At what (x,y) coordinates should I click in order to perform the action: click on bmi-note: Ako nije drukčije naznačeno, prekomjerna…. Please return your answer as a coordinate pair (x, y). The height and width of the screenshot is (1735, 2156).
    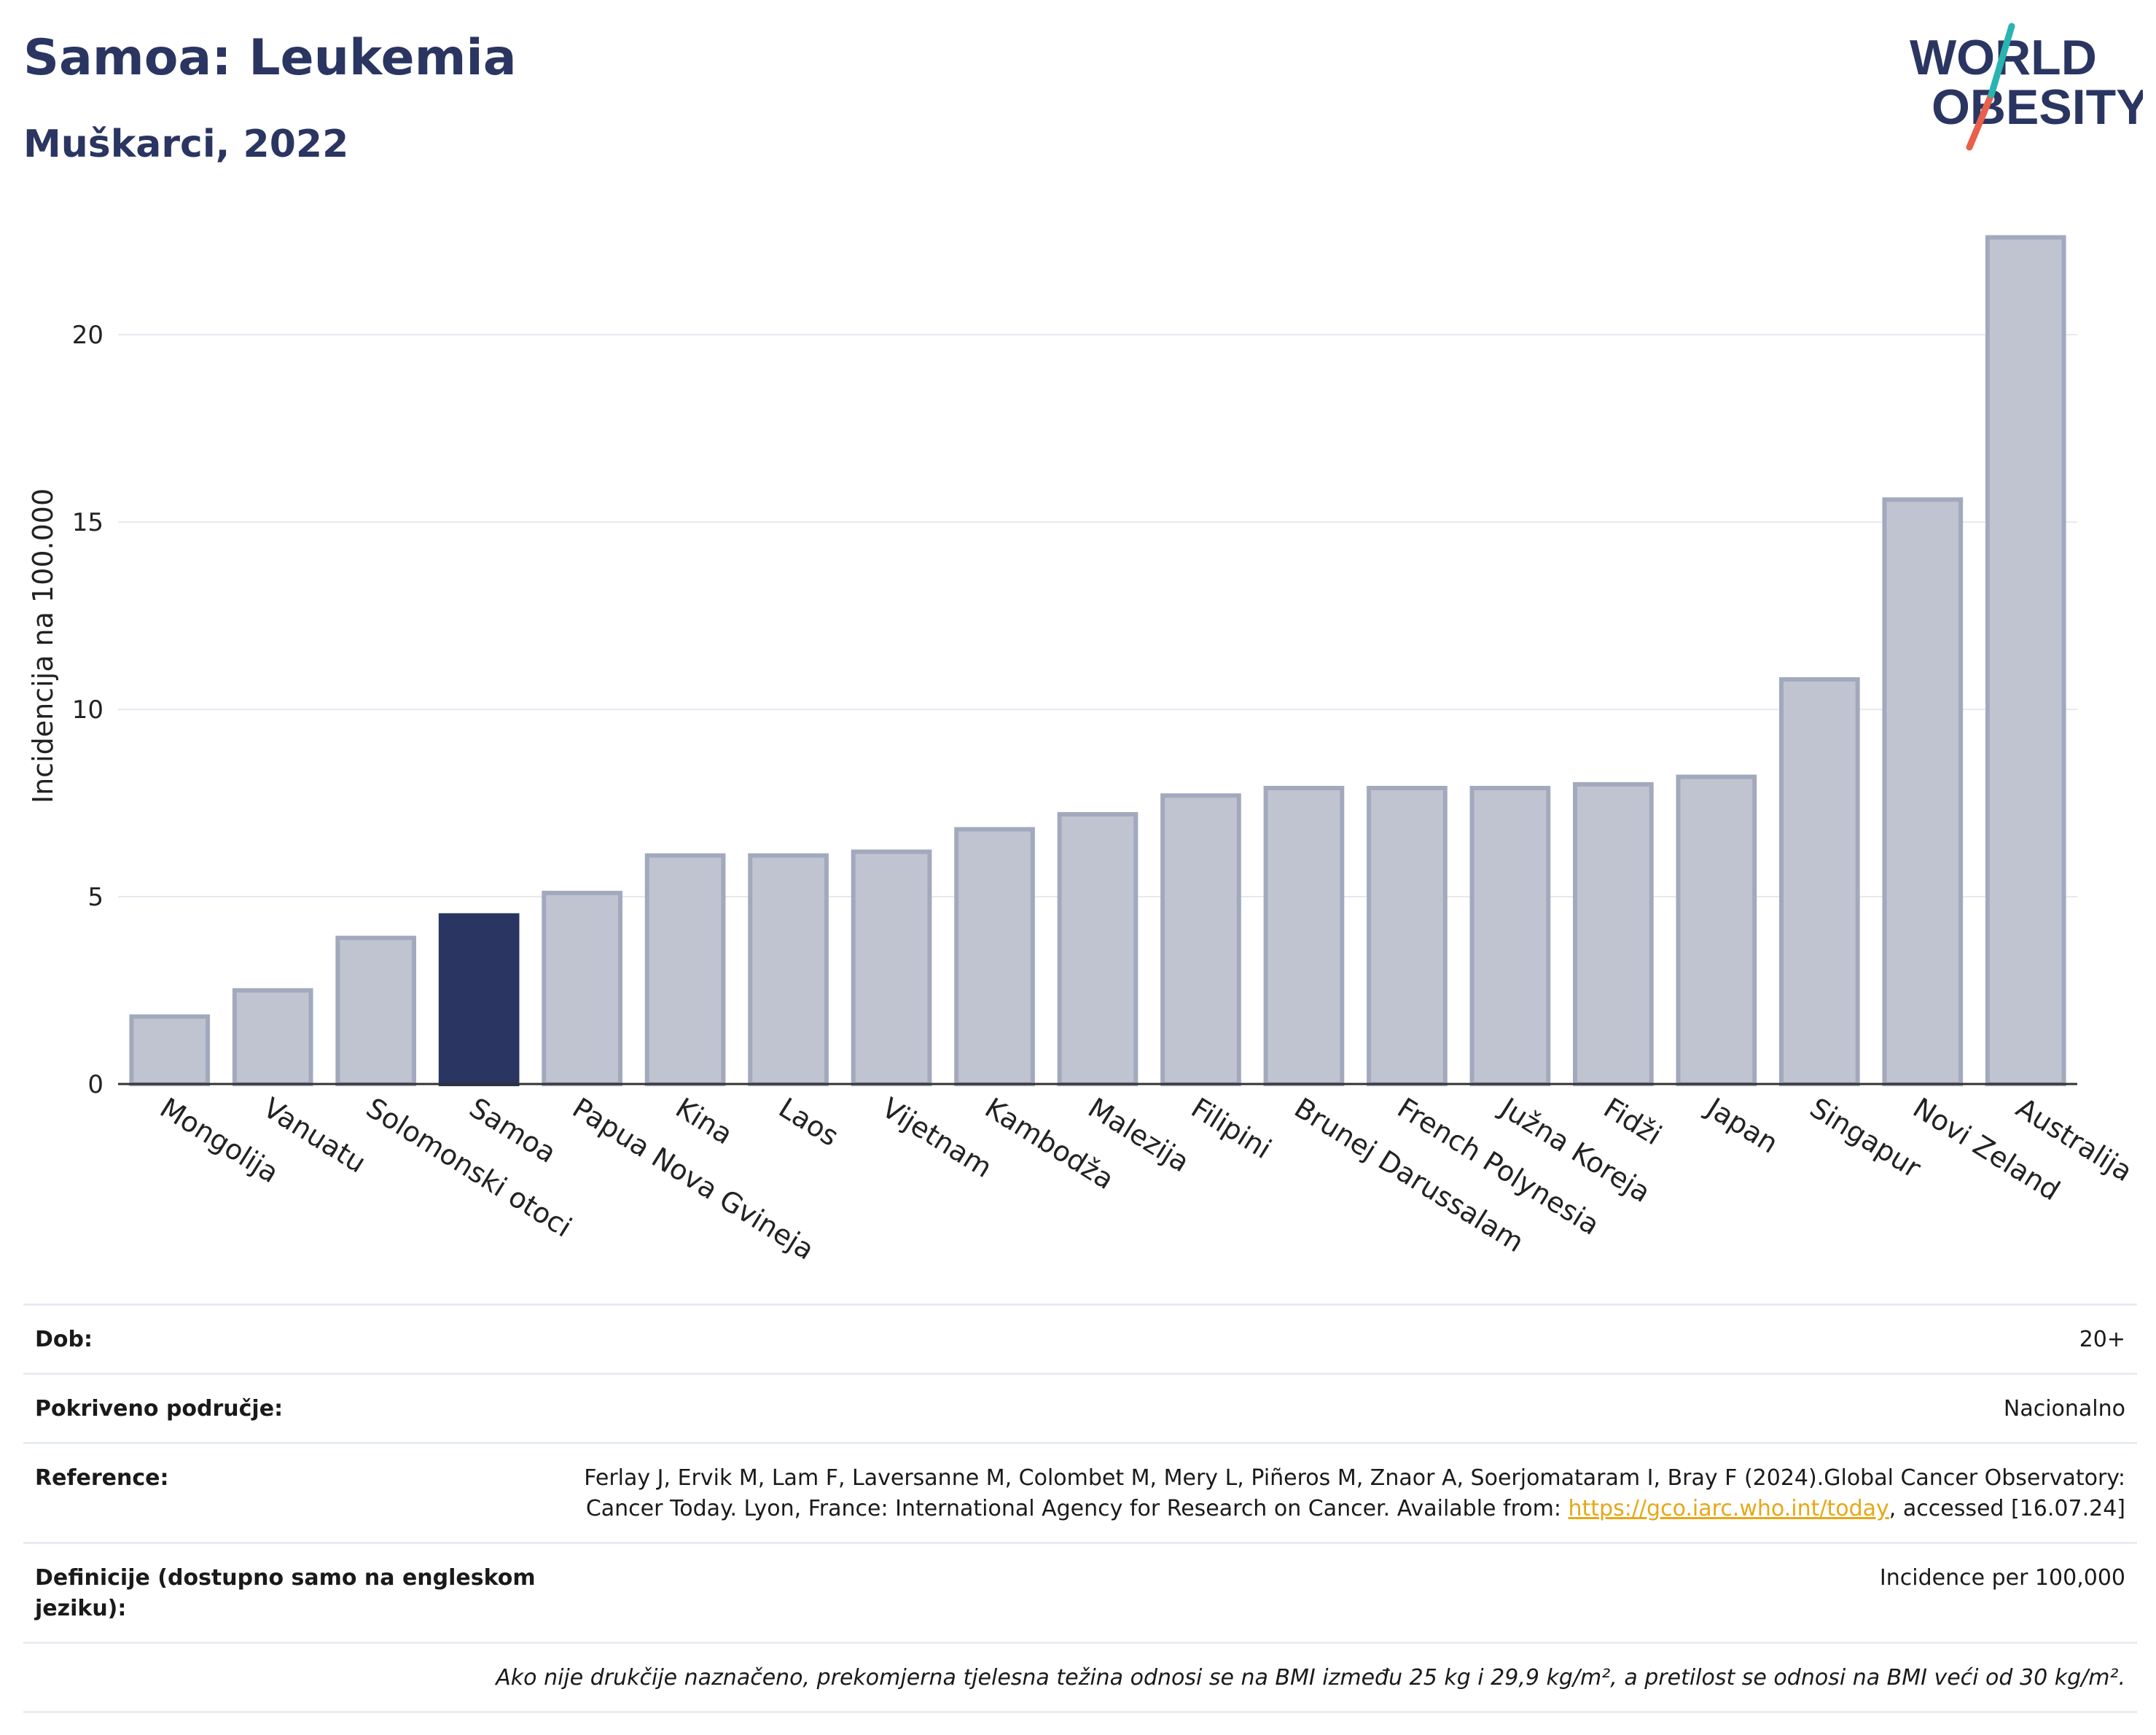
    Looking at the image, I should click on (1311, 1678).